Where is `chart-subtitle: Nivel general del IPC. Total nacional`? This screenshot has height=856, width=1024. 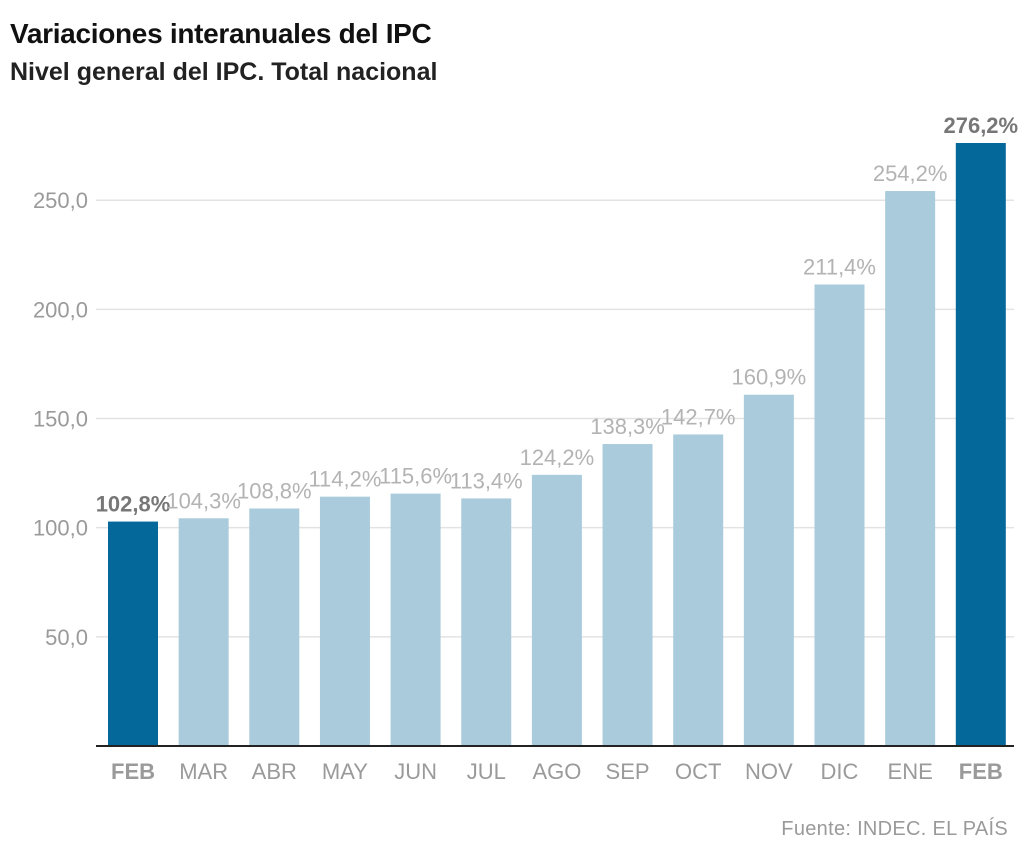
chart-subtitle: Nivel general del IPC. Total nacional is located at coordinates (224, 72).